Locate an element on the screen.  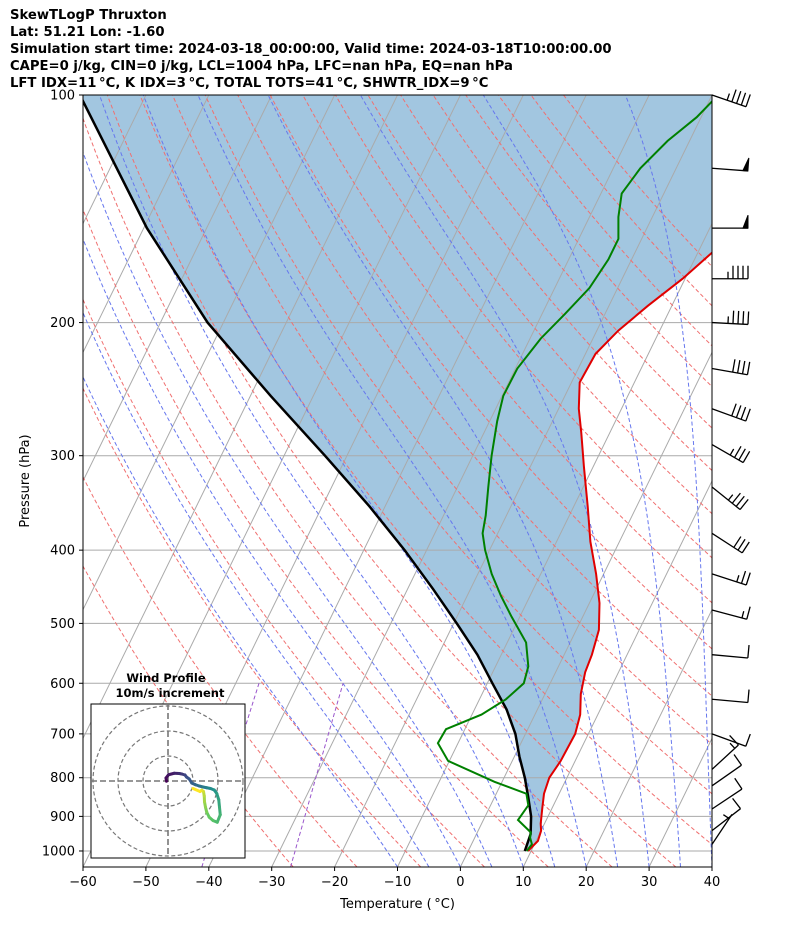
y-tick-label: 700 is located at coordinates (62, 734).